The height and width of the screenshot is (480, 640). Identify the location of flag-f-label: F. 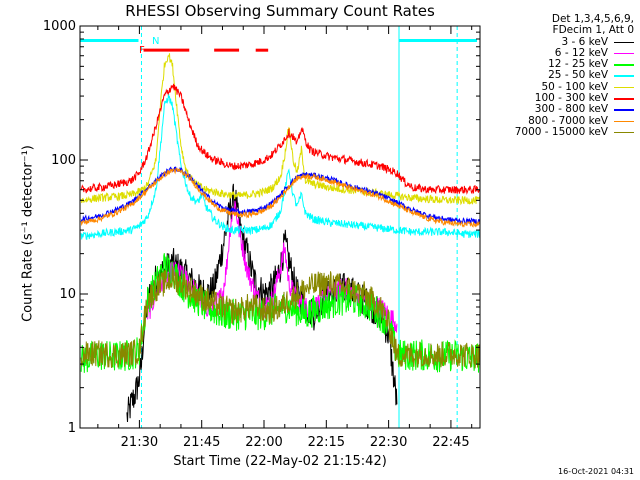
(142, 50).